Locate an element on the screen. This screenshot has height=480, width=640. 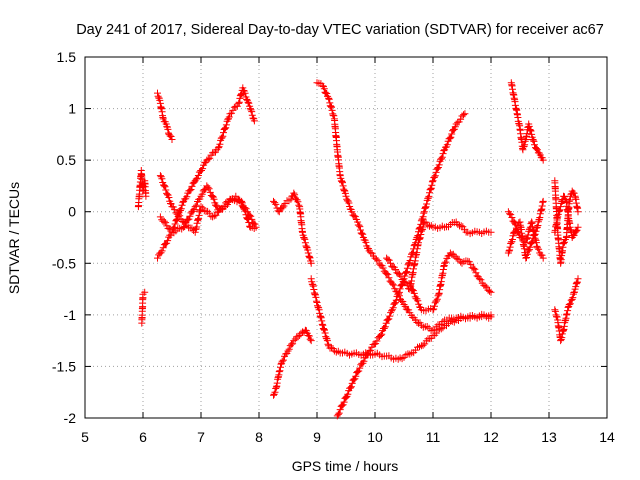
x-tick-label: 10 is located at coordinates (375, 437).